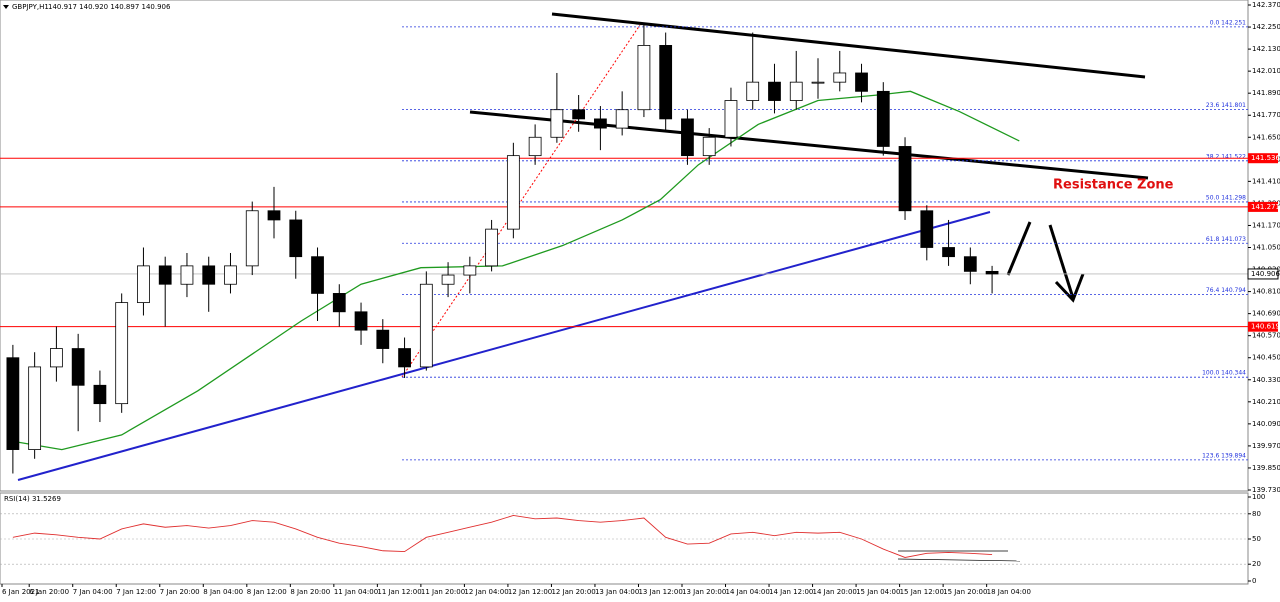  Describe the element at coordinates (1009, 592) in the screenshot. I see `x-tick-label: 18 Jan 04:00` at that location.